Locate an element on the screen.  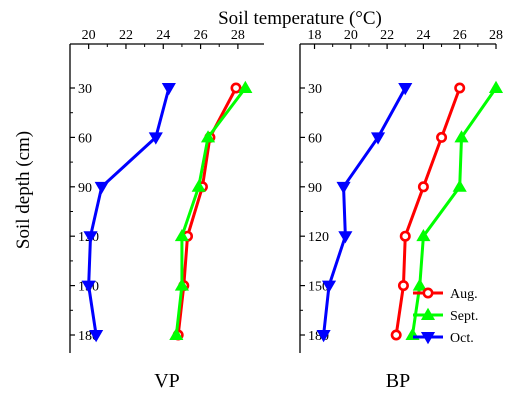
panel-label: BP is located at coordinates (398, 381).